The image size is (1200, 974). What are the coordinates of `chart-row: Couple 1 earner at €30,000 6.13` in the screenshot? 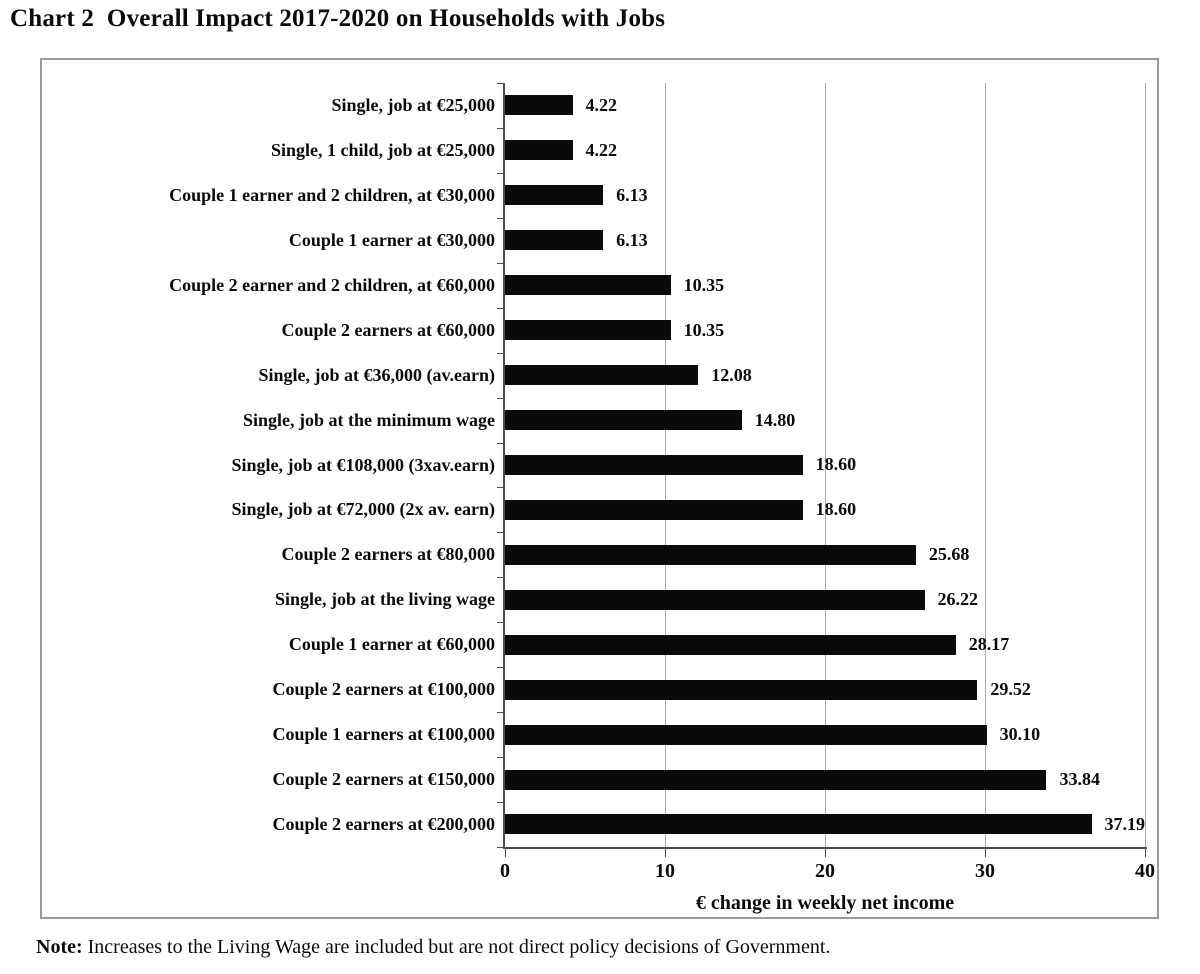 It's located at (717, 240).